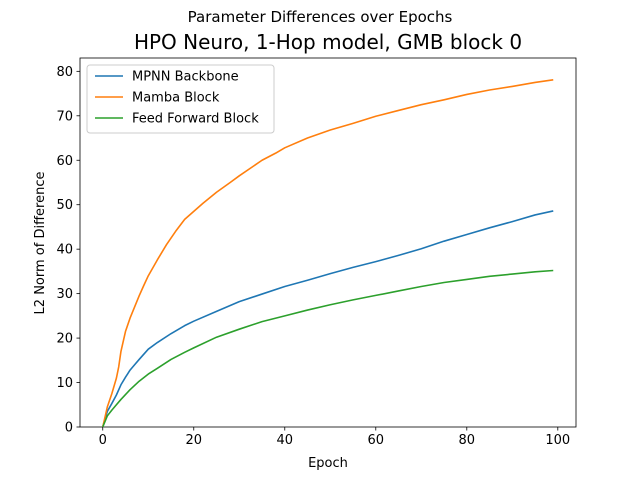 Image resolution: width=640 pixels, height=480 pixels. What do you see at coordinates (176, 98) in the screenshot?
I see `legend-label: Mamba Block` at bounding box center [176, 98].